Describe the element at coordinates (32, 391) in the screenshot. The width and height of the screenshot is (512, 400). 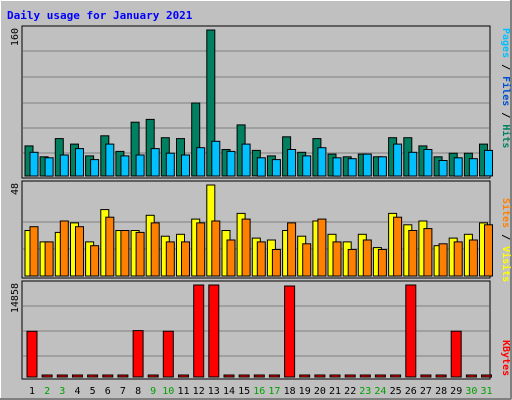
I see `x-tick-label-1: 1` at that location.